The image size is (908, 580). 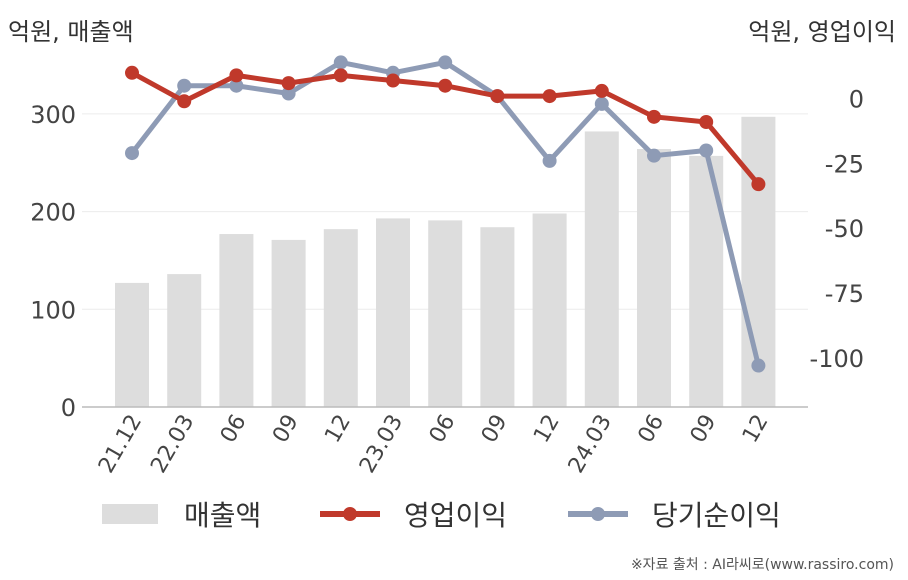 I want to click on right-tick-label: 0, so click(x=856, y=100).